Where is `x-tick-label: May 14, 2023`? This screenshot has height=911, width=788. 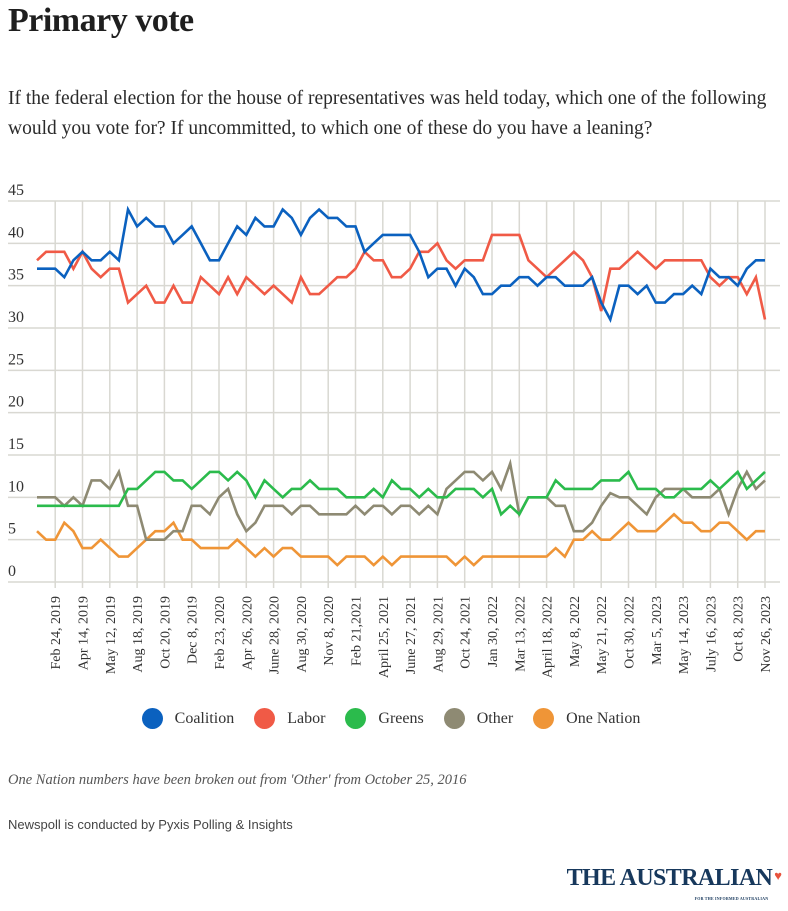 x-tick-label: May 14, 2023 is located at coordinates (684, 635).